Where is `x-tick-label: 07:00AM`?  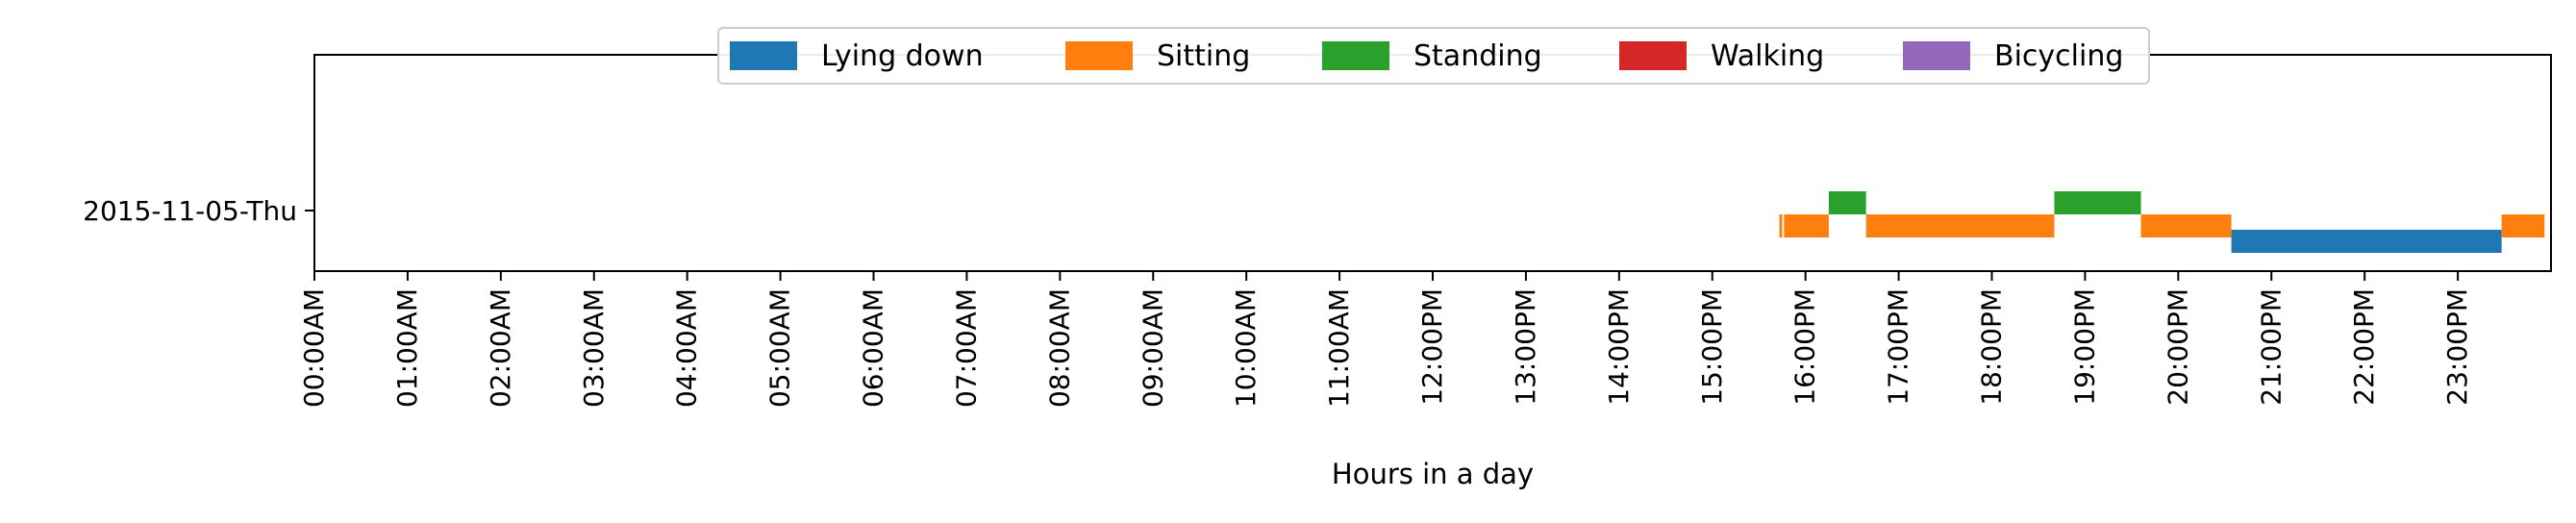
x-tick-label: 07:00AM is located at coordinates (966, 348).